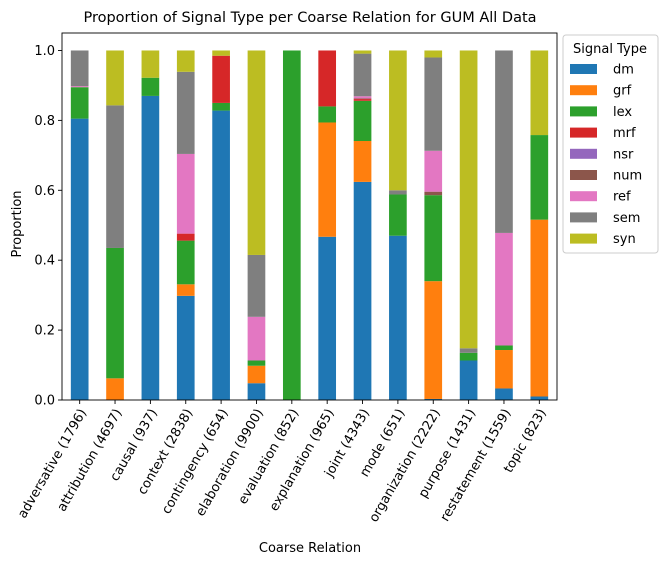 The height and width of the screenshot is (570, 664). What do you see at coordinates (624, 133) in the screenshot?
I see `legend-label-mrf: mrf` at bounding box center [624, 133].